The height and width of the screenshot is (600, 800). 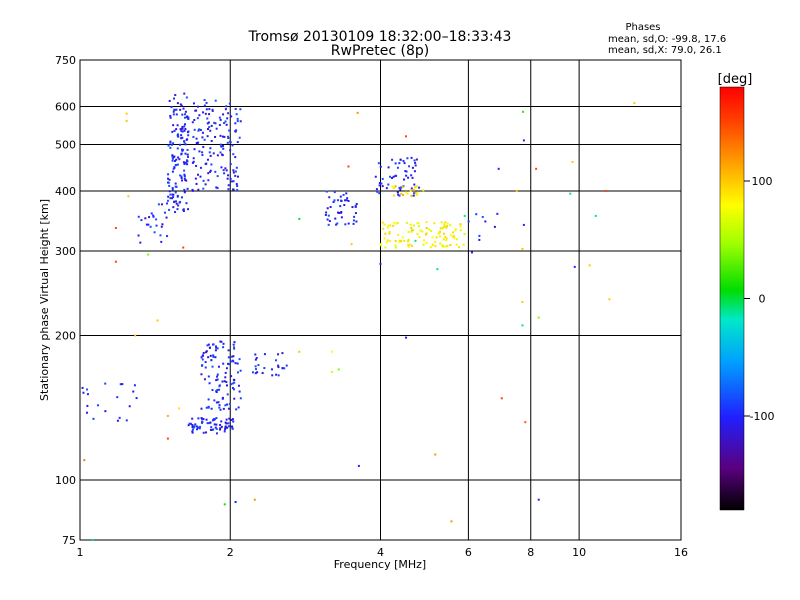 What do you see at coordinates (65, 300) in the screenshot?
I see `y-tick-labels: 75 100 200 300 400 500 600 750` at bounding box center [65, 300].